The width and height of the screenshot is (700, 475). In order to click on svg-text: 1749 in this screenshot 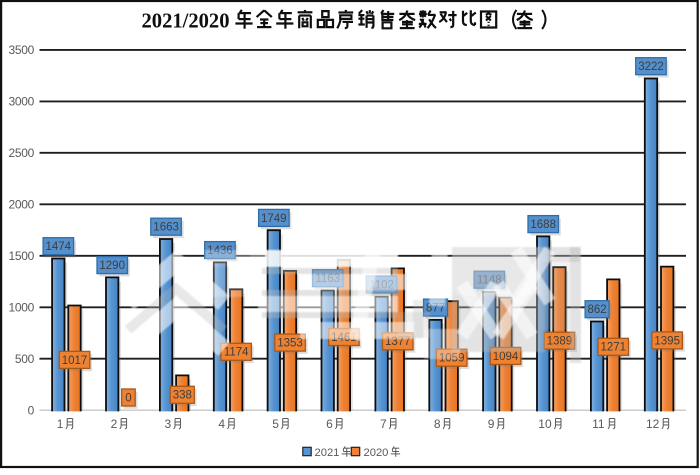, I will do `click(274, 219)`.